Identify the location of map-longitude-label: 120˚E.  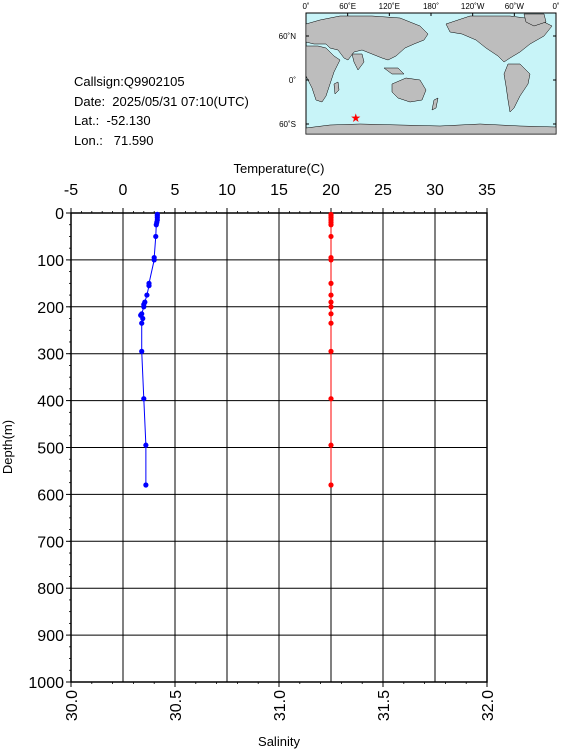
(389, 6).